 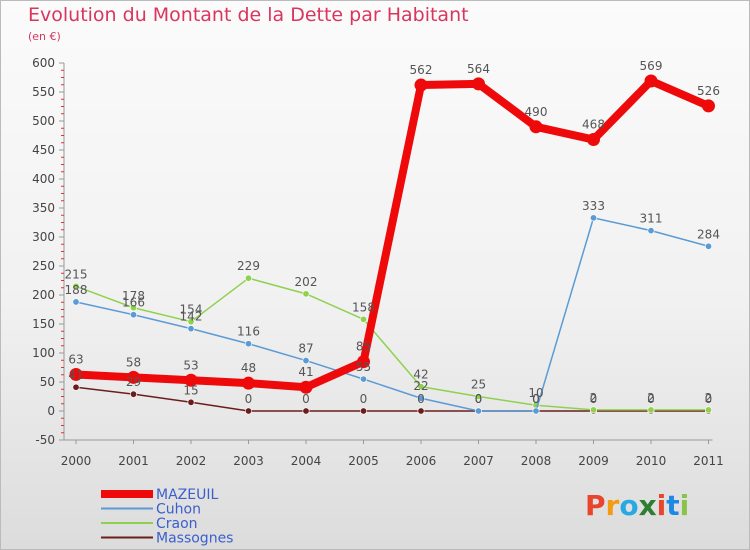 What do you see at coordinates (248, 332) in the screenshot?
I see `data-label-cuhon: 116` at bounding box center [248, 332].